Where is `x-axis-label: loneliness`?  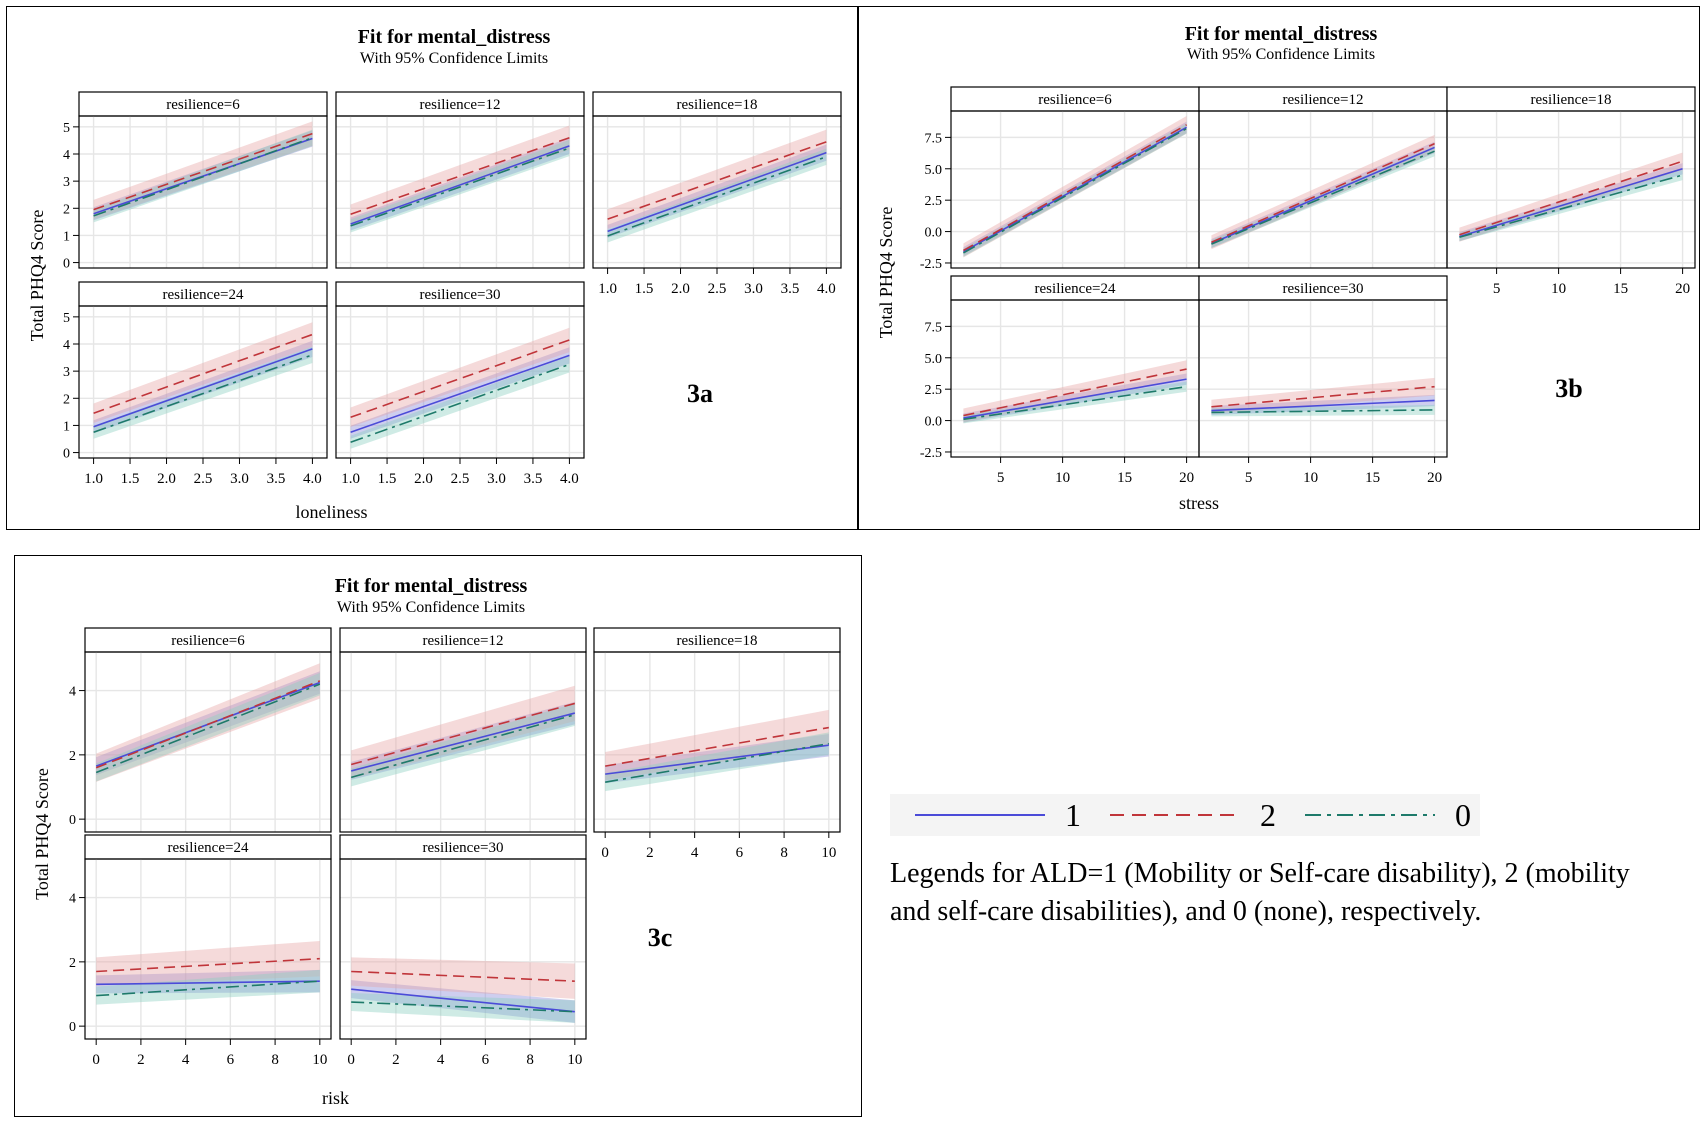
x-axis-label: loneliness is located at coordinates (332, 512).